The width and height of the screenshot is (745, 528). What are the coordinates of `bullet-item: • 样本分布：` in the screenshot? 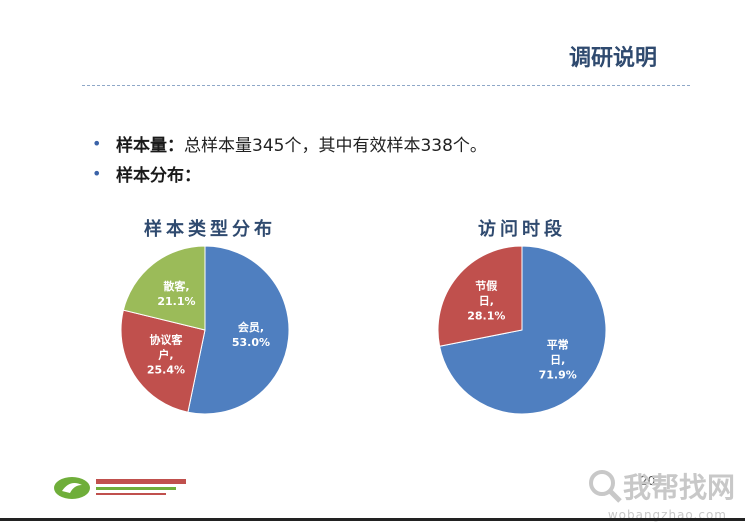 It's located at (289, 173).